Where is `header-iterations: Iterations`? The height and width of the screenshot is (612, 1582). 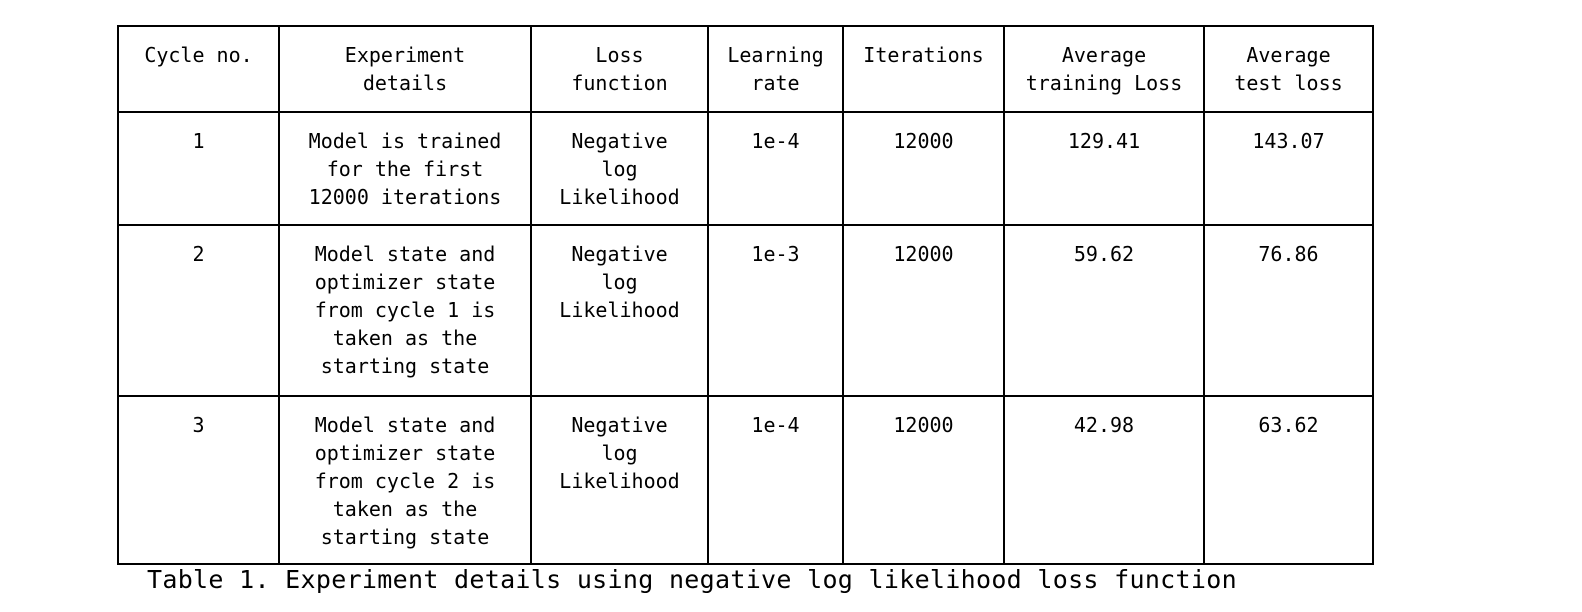
header-iterations: Iterations is located at coordinates (923, 69).